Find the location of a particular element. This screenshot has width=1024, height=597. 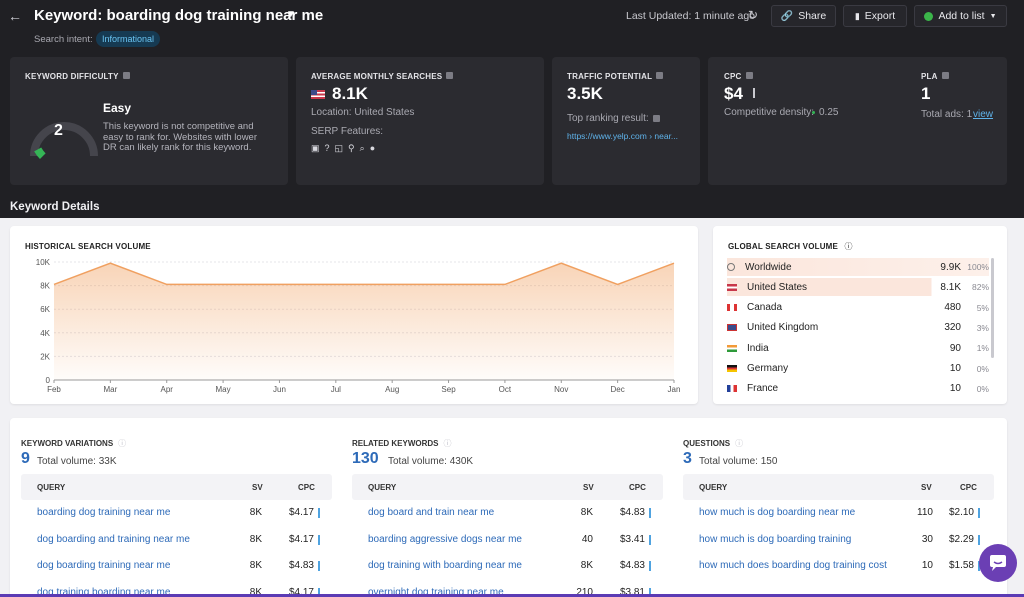

search-icon: ⌕ is located at coordinates (362, 148).